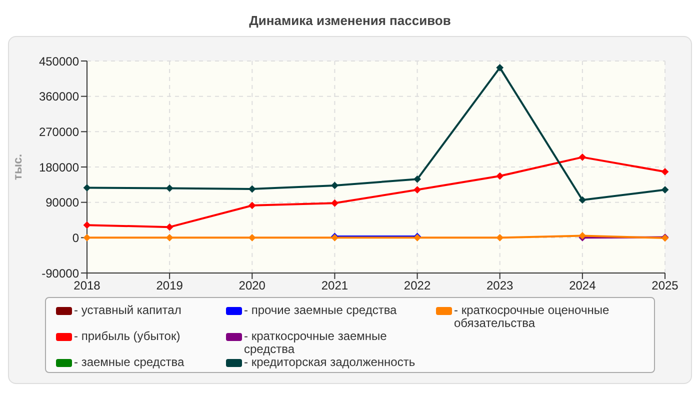 The image size is (700, 400). Describe the element at coordinates (350, 21) in the screenshot. I see `chart-title: Динамика изменения пассивов` at that location.